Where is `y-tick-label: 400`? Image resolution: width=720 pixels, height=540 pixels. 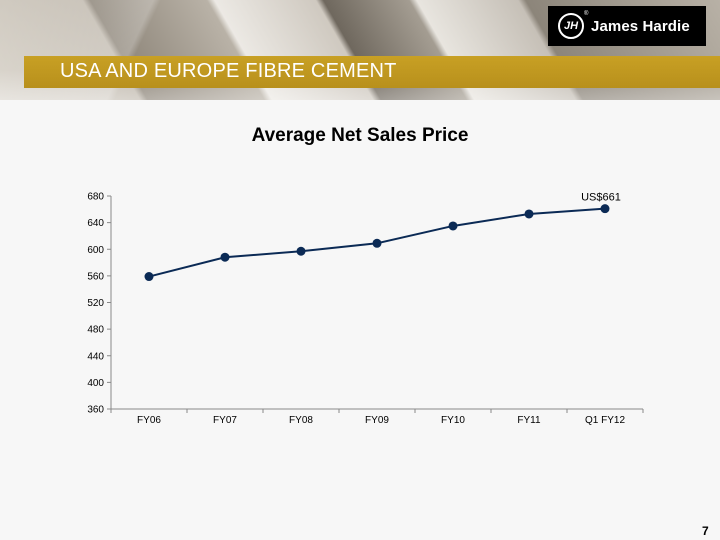 y-tick-label: 400 is located at coordinates (95, 383).